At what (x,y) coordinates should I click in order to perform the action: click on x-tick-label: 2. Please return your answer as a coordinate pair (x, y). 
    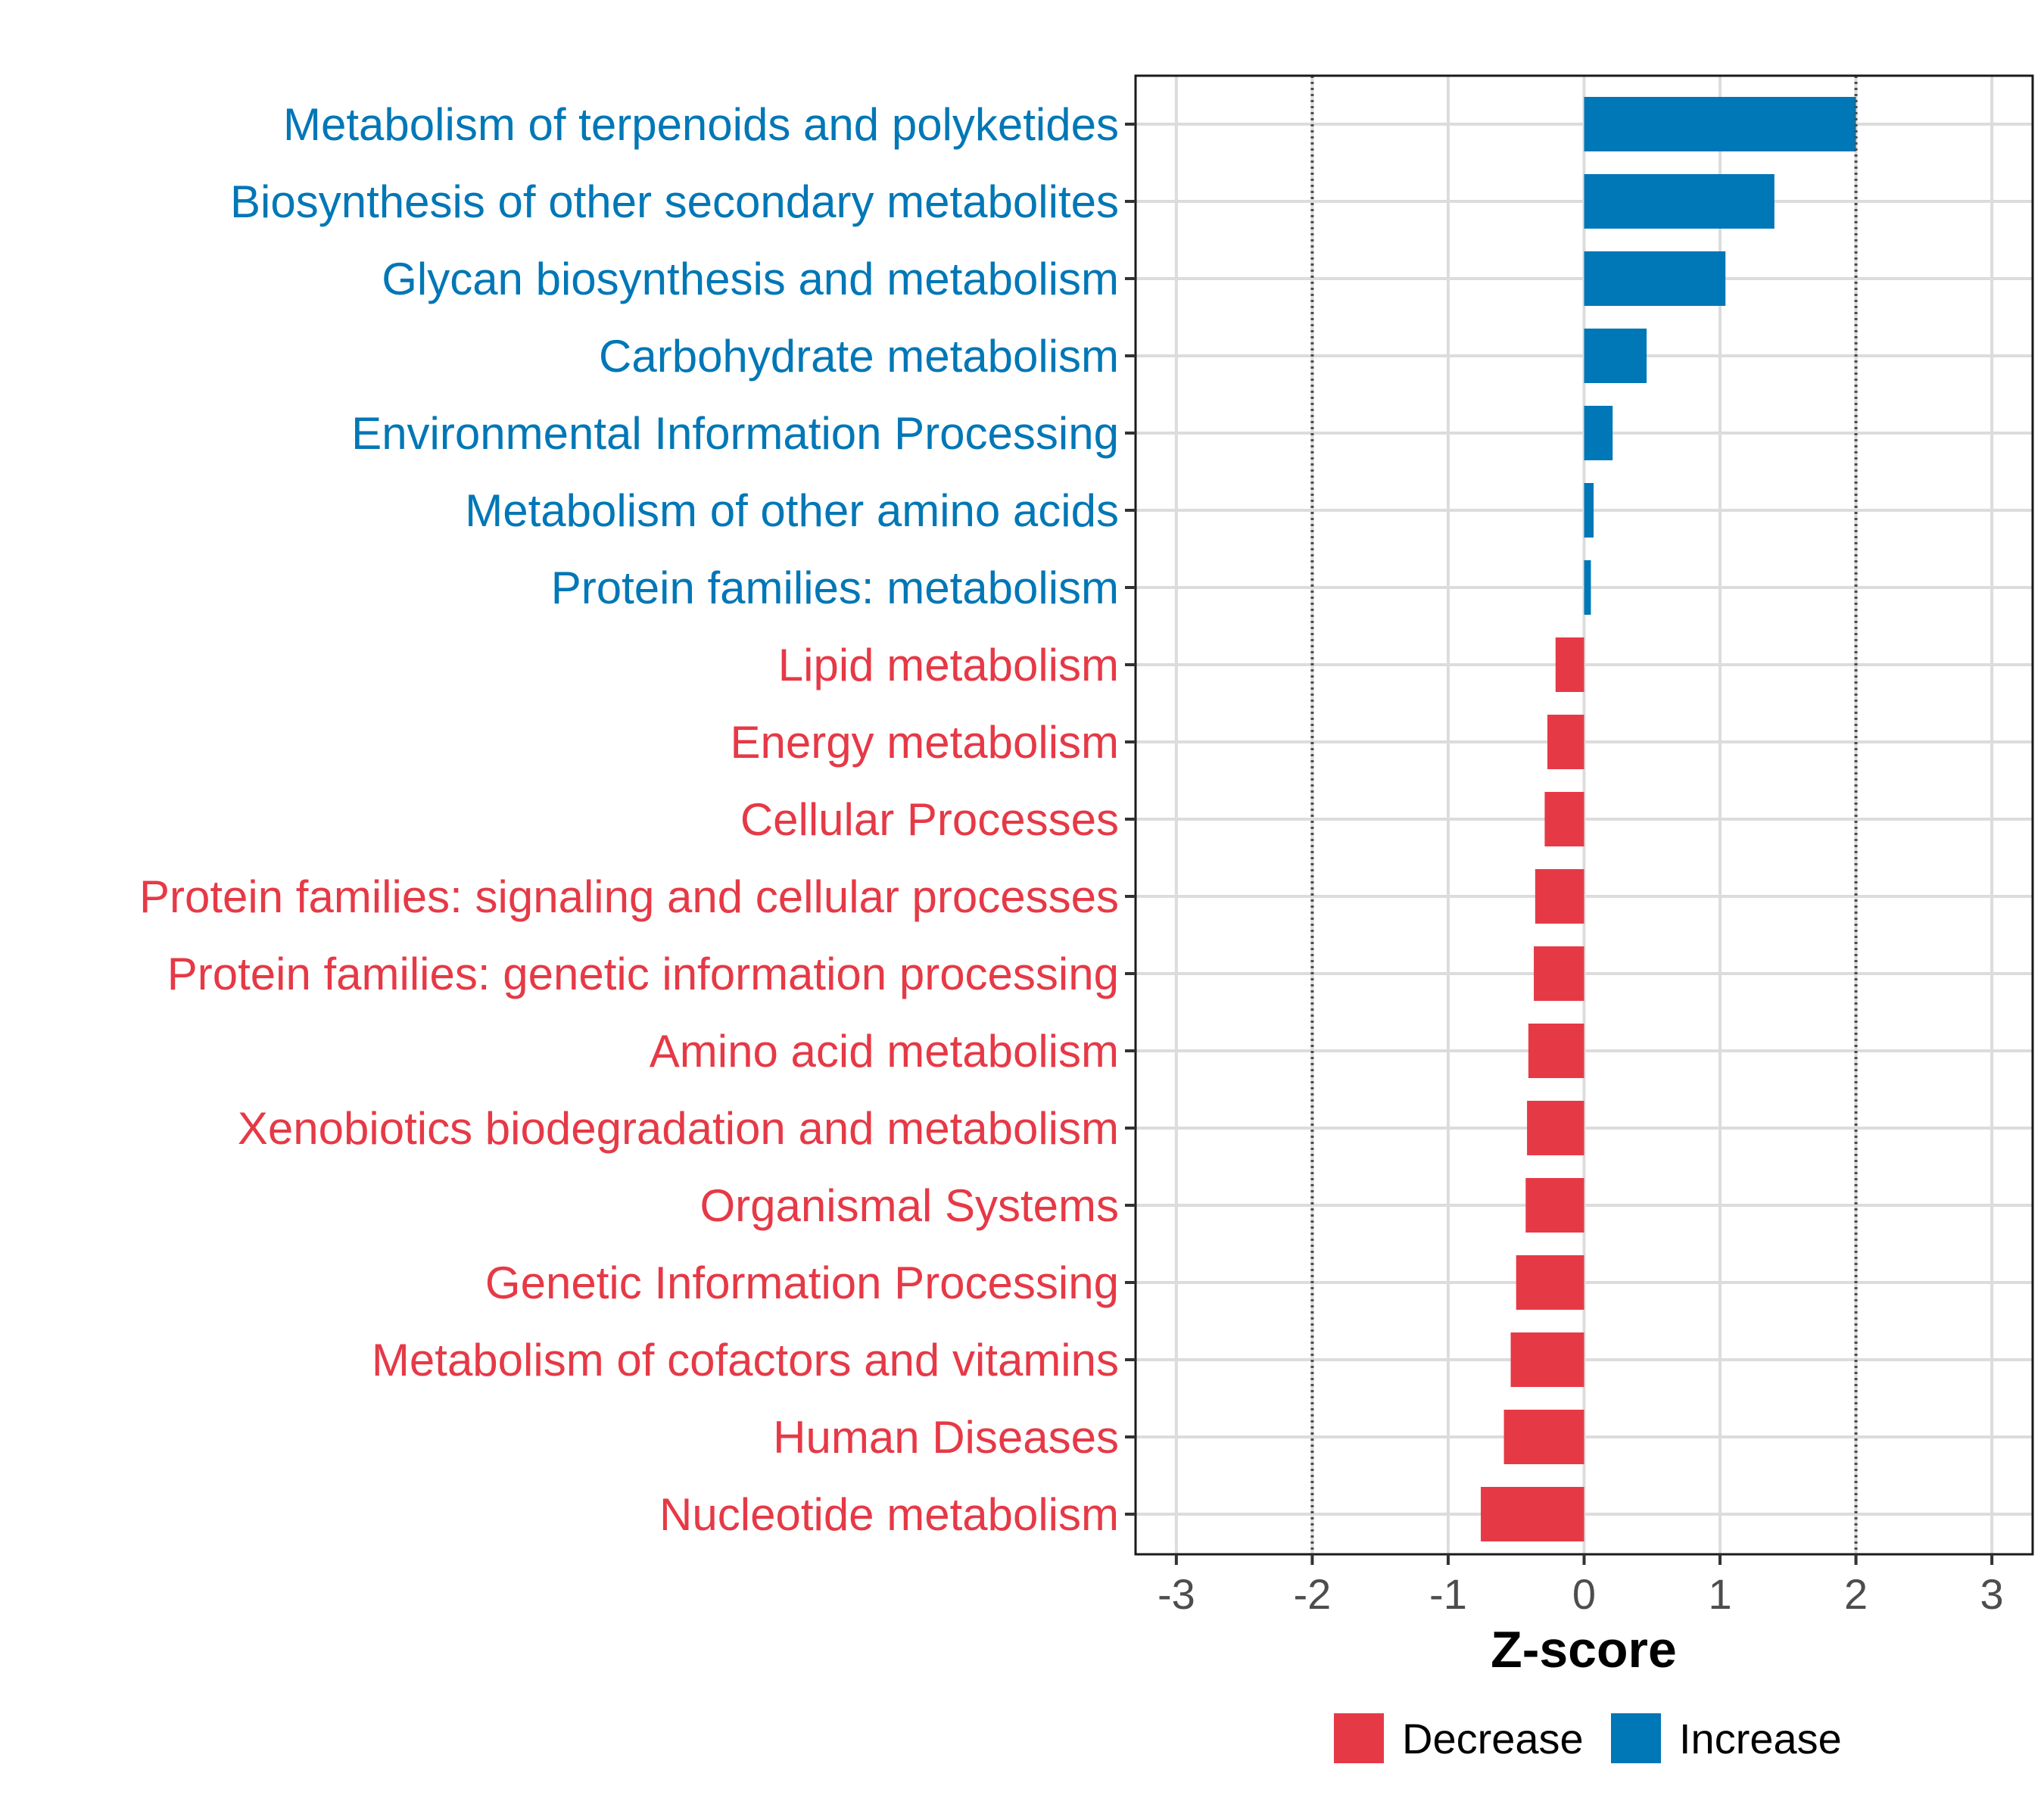
    Looking at the image, I should click on (1856, 1594).